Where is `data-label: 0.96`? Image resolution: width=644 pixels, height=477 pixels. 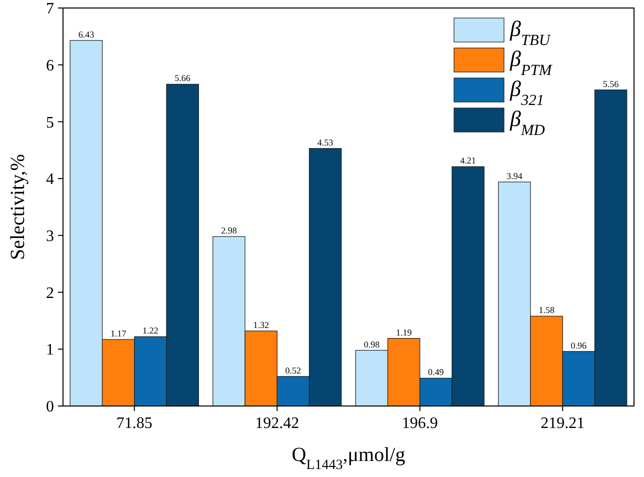
data-label: 0.96 is located at coordinates (579, 345).